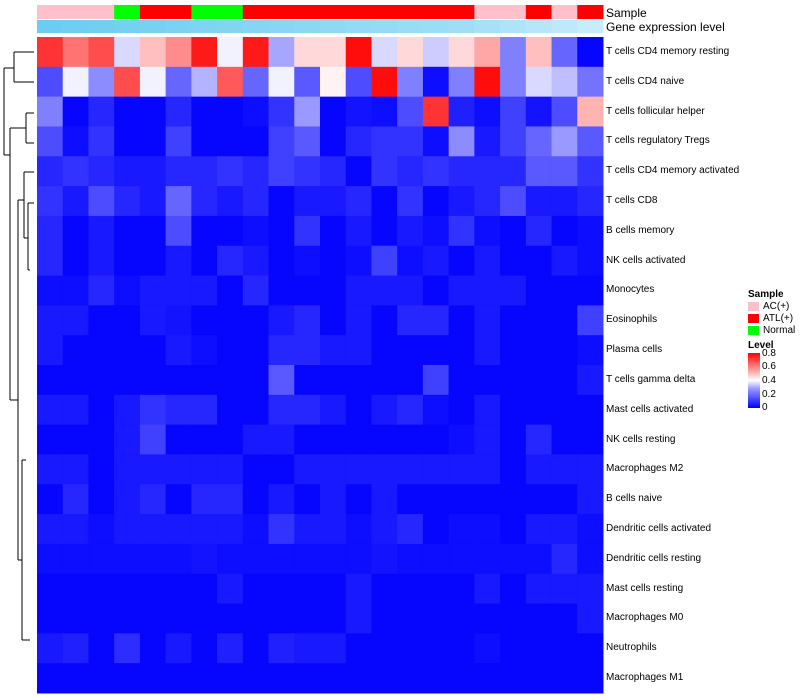 Image resolution: width=800 pixels, height=700 pixels. Describe the element at coordinates (778, 318) in the screenshot. I see `legend-label-atl: ATL(+)` at that location.